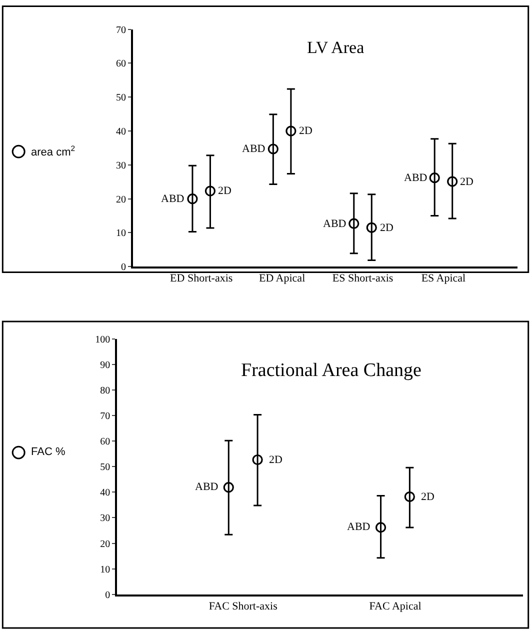 The image size is (531, 634). Describe the element at coordinates (331, 370) in the screenshot. I see `text: Fractional Area Change` at that location.